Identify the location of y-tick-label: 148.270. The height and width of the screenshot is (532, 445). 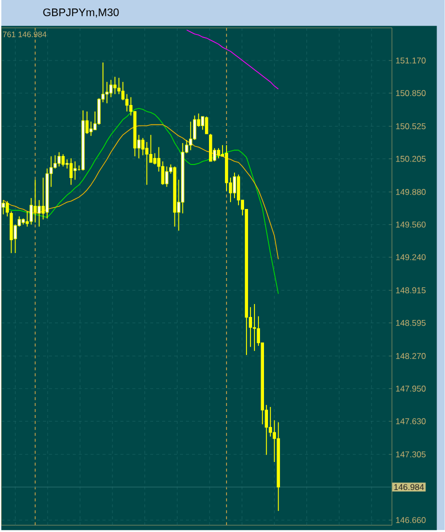
(411, 356).